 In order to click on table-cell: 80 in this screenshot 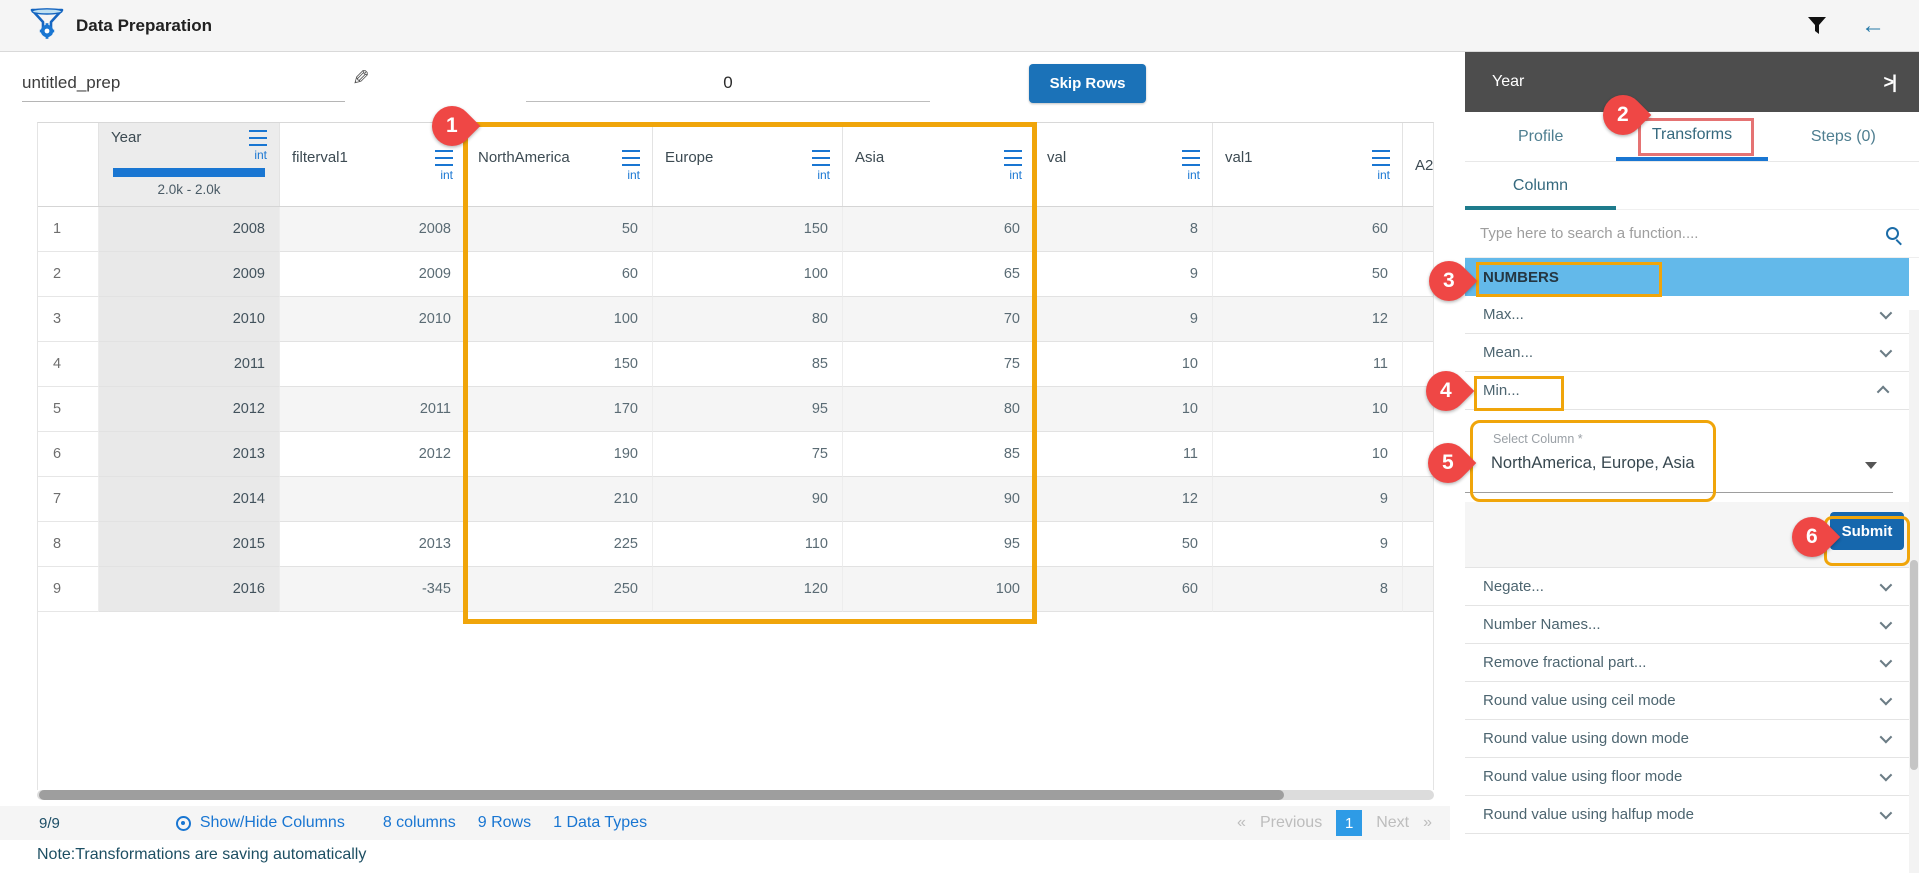, I will do `click(939, 409)`.